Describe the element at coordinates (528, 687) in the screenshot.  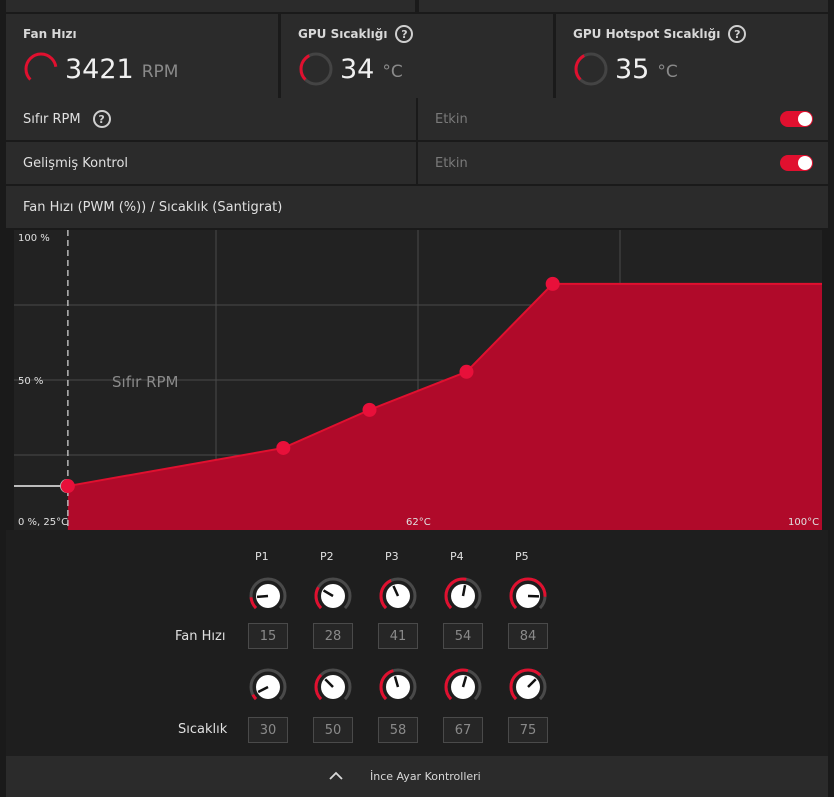
I see `temperature-knob-p5` at that location.